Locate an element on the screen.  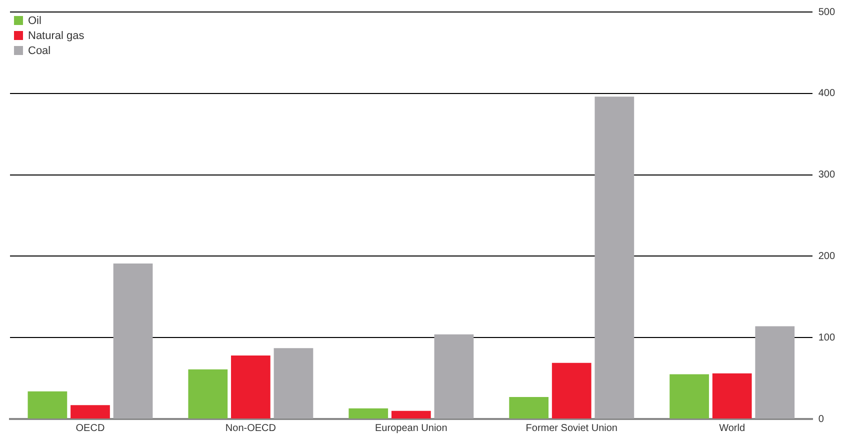
y-tick-label: 100 is located at coordinates (827, 338).